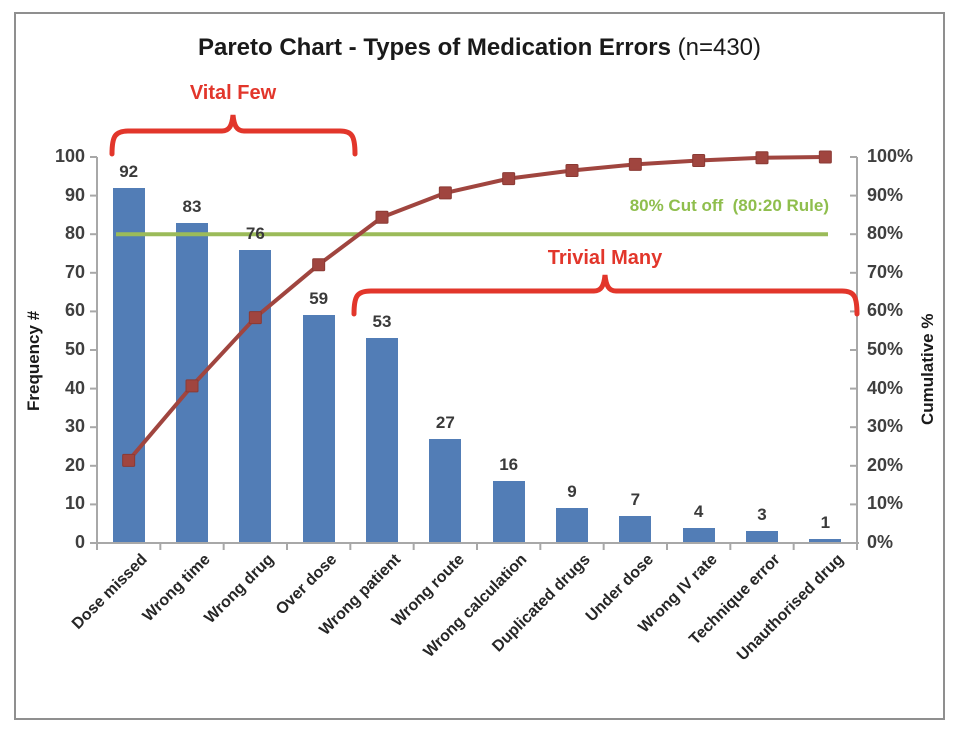 This screenshot has width=960, height=738. I want to click on bar-value-label: 27, so click(445, 422).